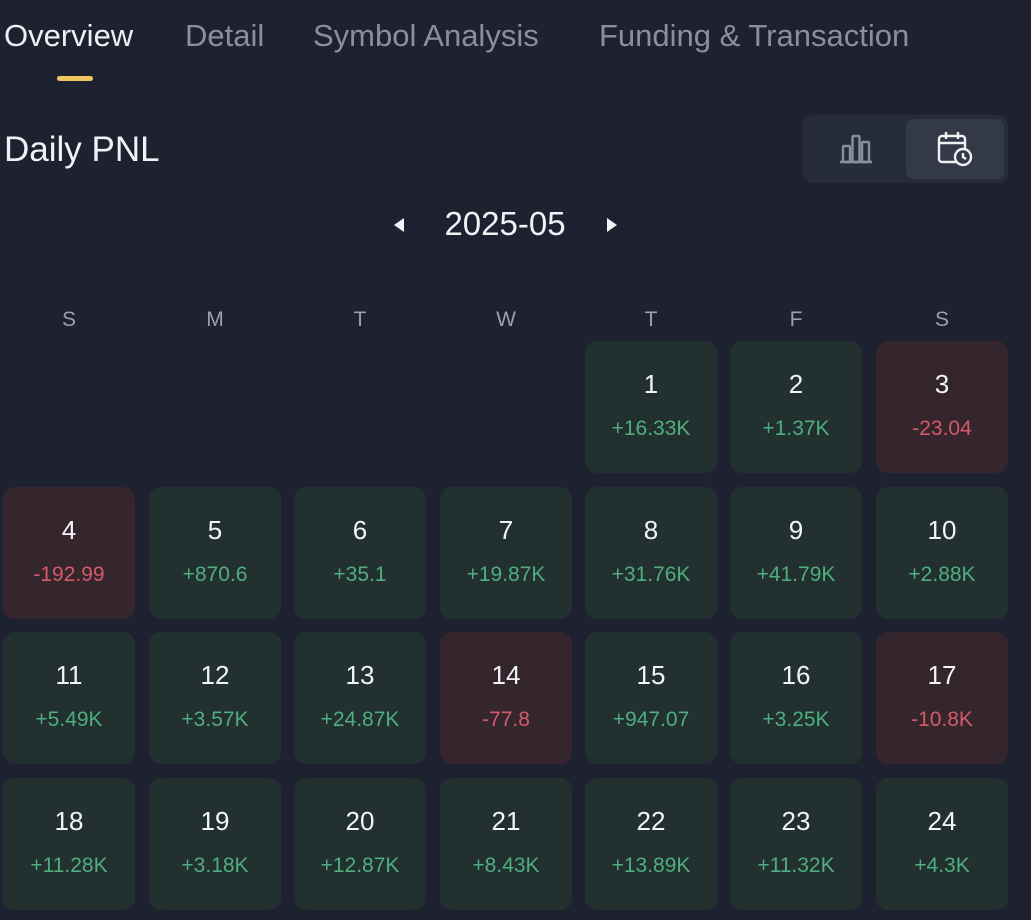  What do you see at coordinates (796, 319) in the screenshot?
I see `weekday-label: F` at bounding box center [796, 319].